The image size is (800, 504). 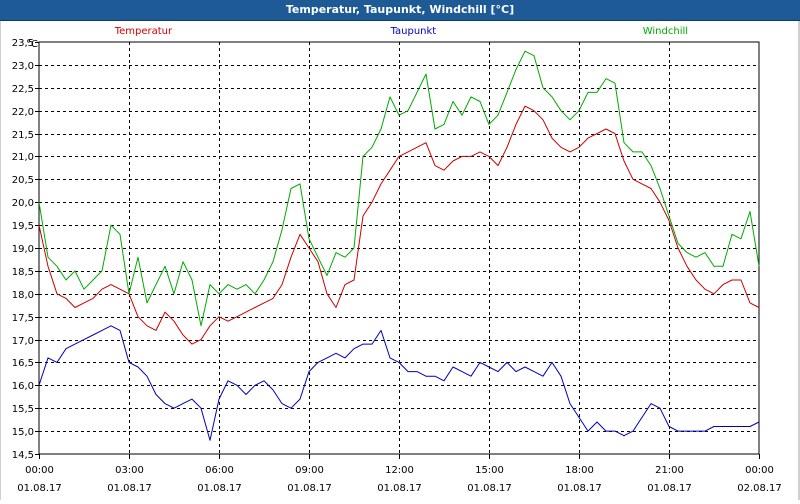 What do you see at coordinates (32, 44) in the screenshot?
I see `y-axis-unit-label: °C` at bounding box center [32, 44].